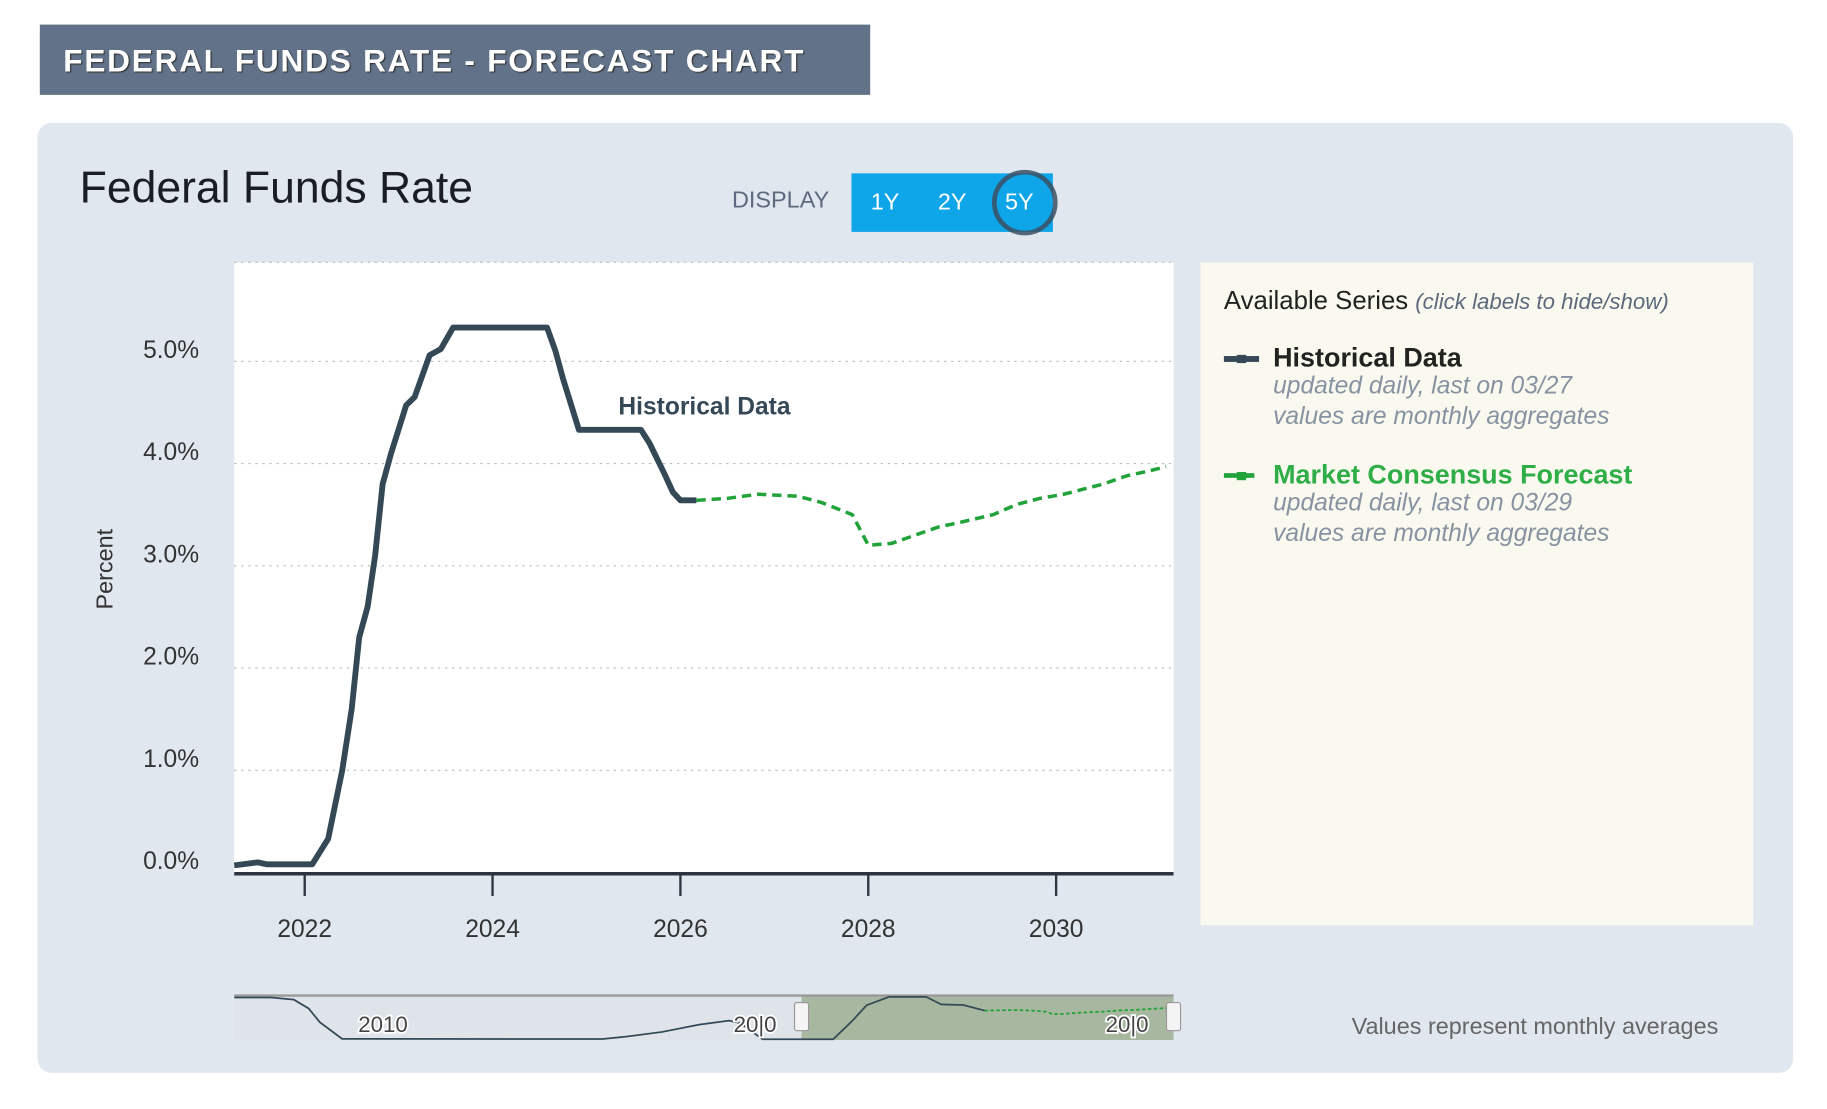 This screenshot has width=1827, height=1109. I want to click on range-2y-button: 2Y, so click(952, 202).